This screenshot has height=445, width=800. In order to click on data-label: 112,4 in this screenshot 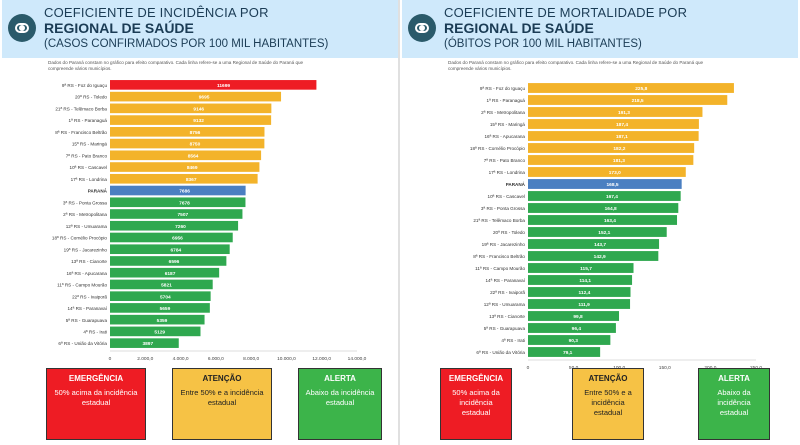, I will do `click(585, 293)`.